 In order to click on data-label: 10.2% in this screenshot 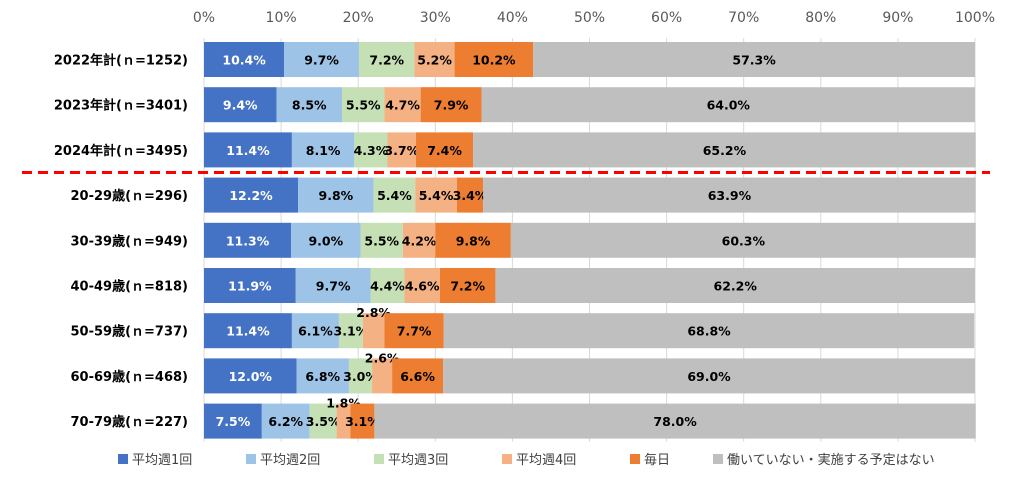, I will do `click(494, 60)`.